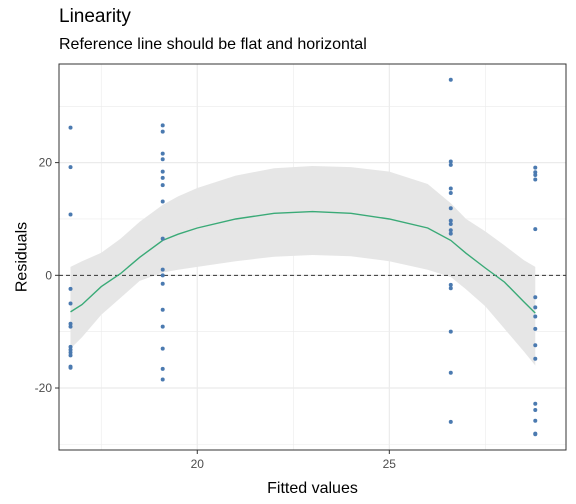 This screenshot has width=576, height=504. I want to click on x-tick-label: 20, so click(198, 464).